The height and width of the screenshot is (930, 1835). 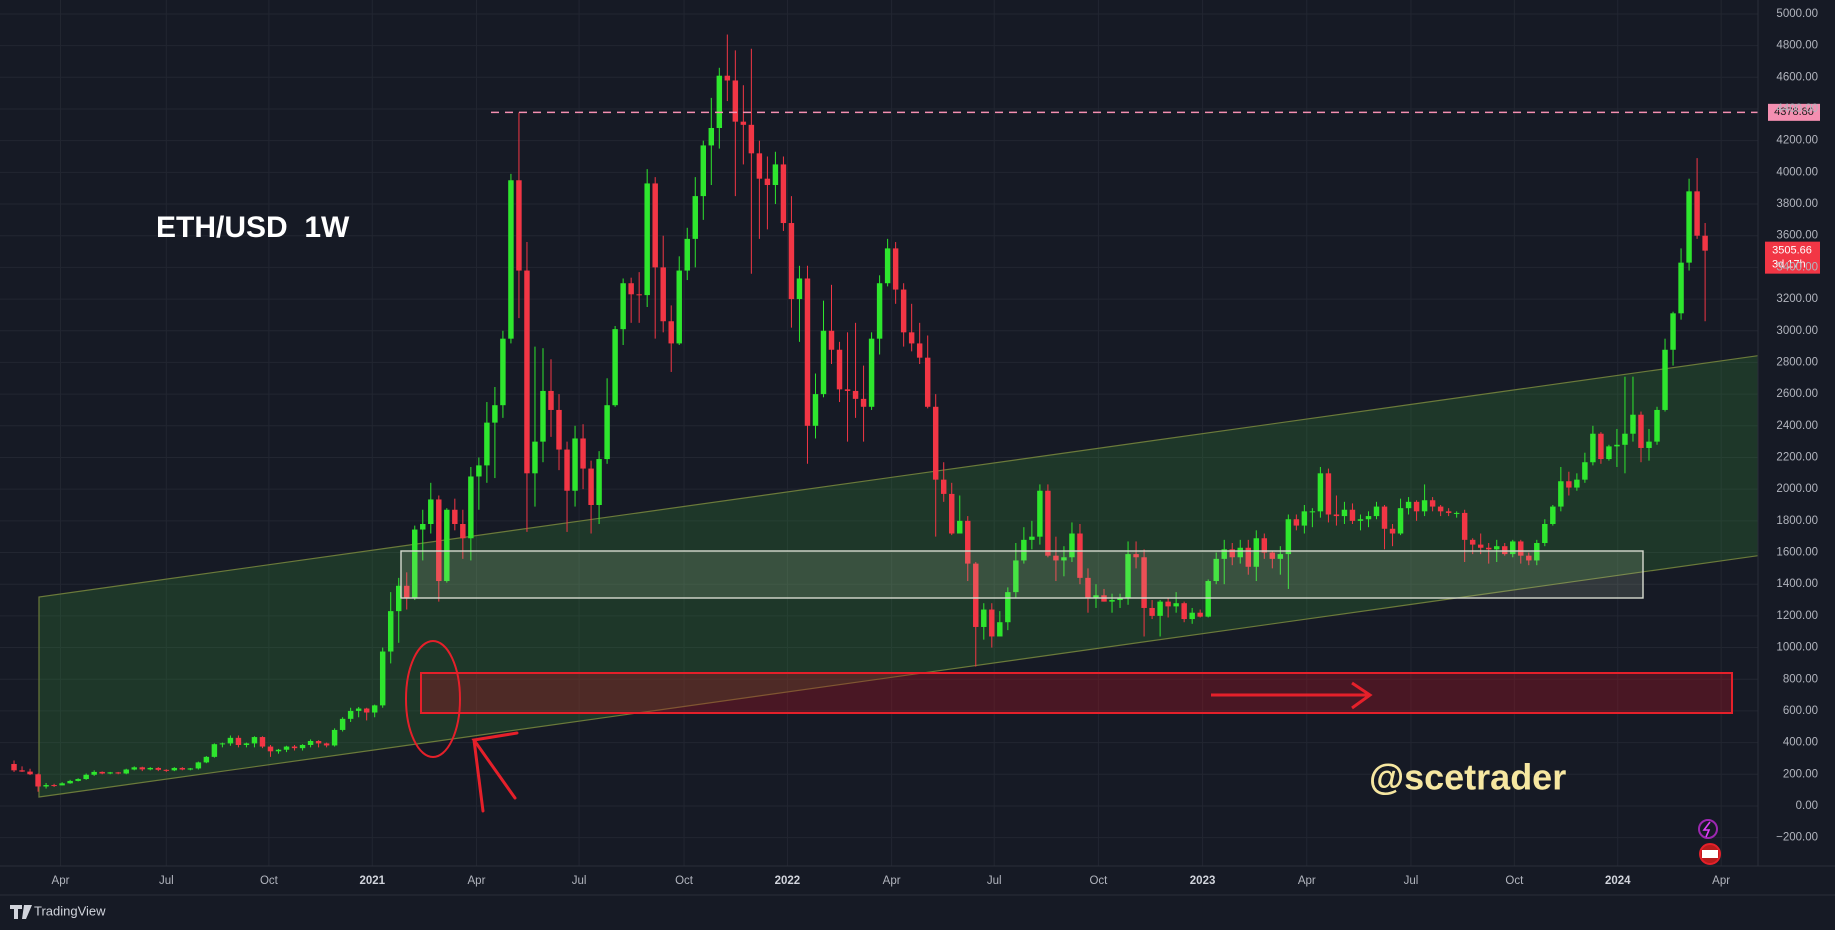 What do you see at coordinates (1797, 267) in the screenshot?
I see `y-tick-label: 3400.00` at bounding box center [1797, 267].